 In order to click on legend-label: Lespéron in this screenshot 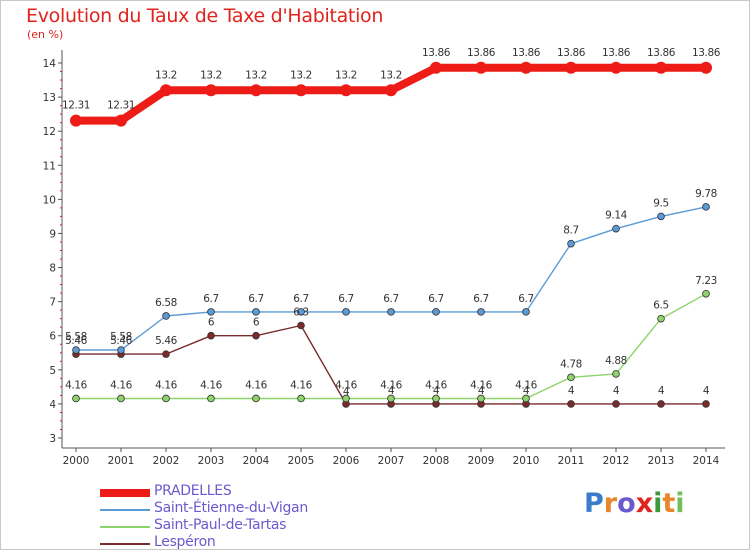, I will do `click(185, 542)`.